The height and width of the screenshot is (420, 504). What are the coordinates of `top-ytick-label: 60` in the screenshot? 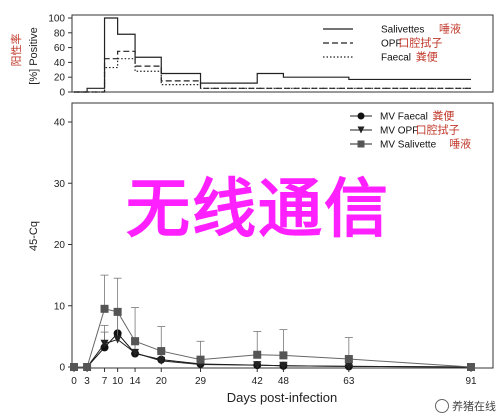 It's located at (60, 48).